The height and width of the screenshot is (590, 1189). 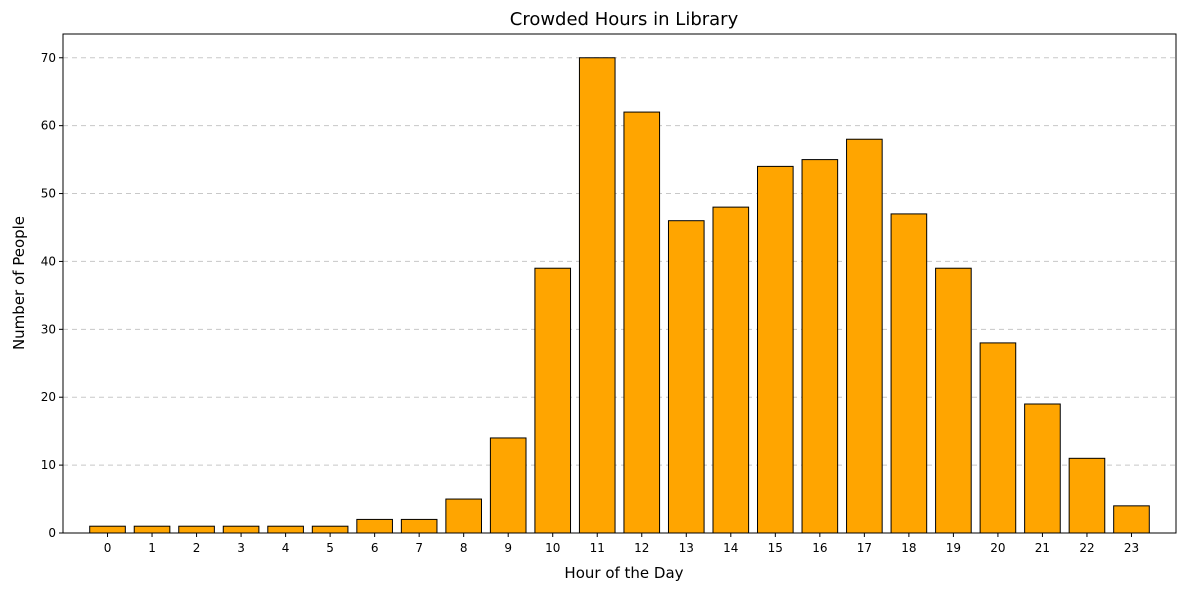 What do you see at coordinates (108, 548) in the screenshot?
I see `x-tick-label: 0` at bounding box center [108, 548].